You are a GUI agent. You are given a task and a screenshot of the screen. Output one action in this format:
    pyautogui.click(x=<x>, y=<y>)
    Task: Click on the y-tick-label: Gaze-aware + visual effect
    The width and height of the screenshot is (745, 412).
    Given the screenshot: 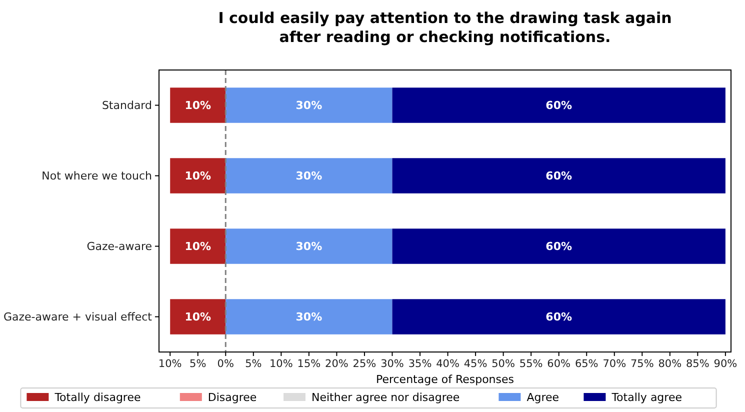 What is the action you would take?
    pyautogui.click(x=78, y=317)
    